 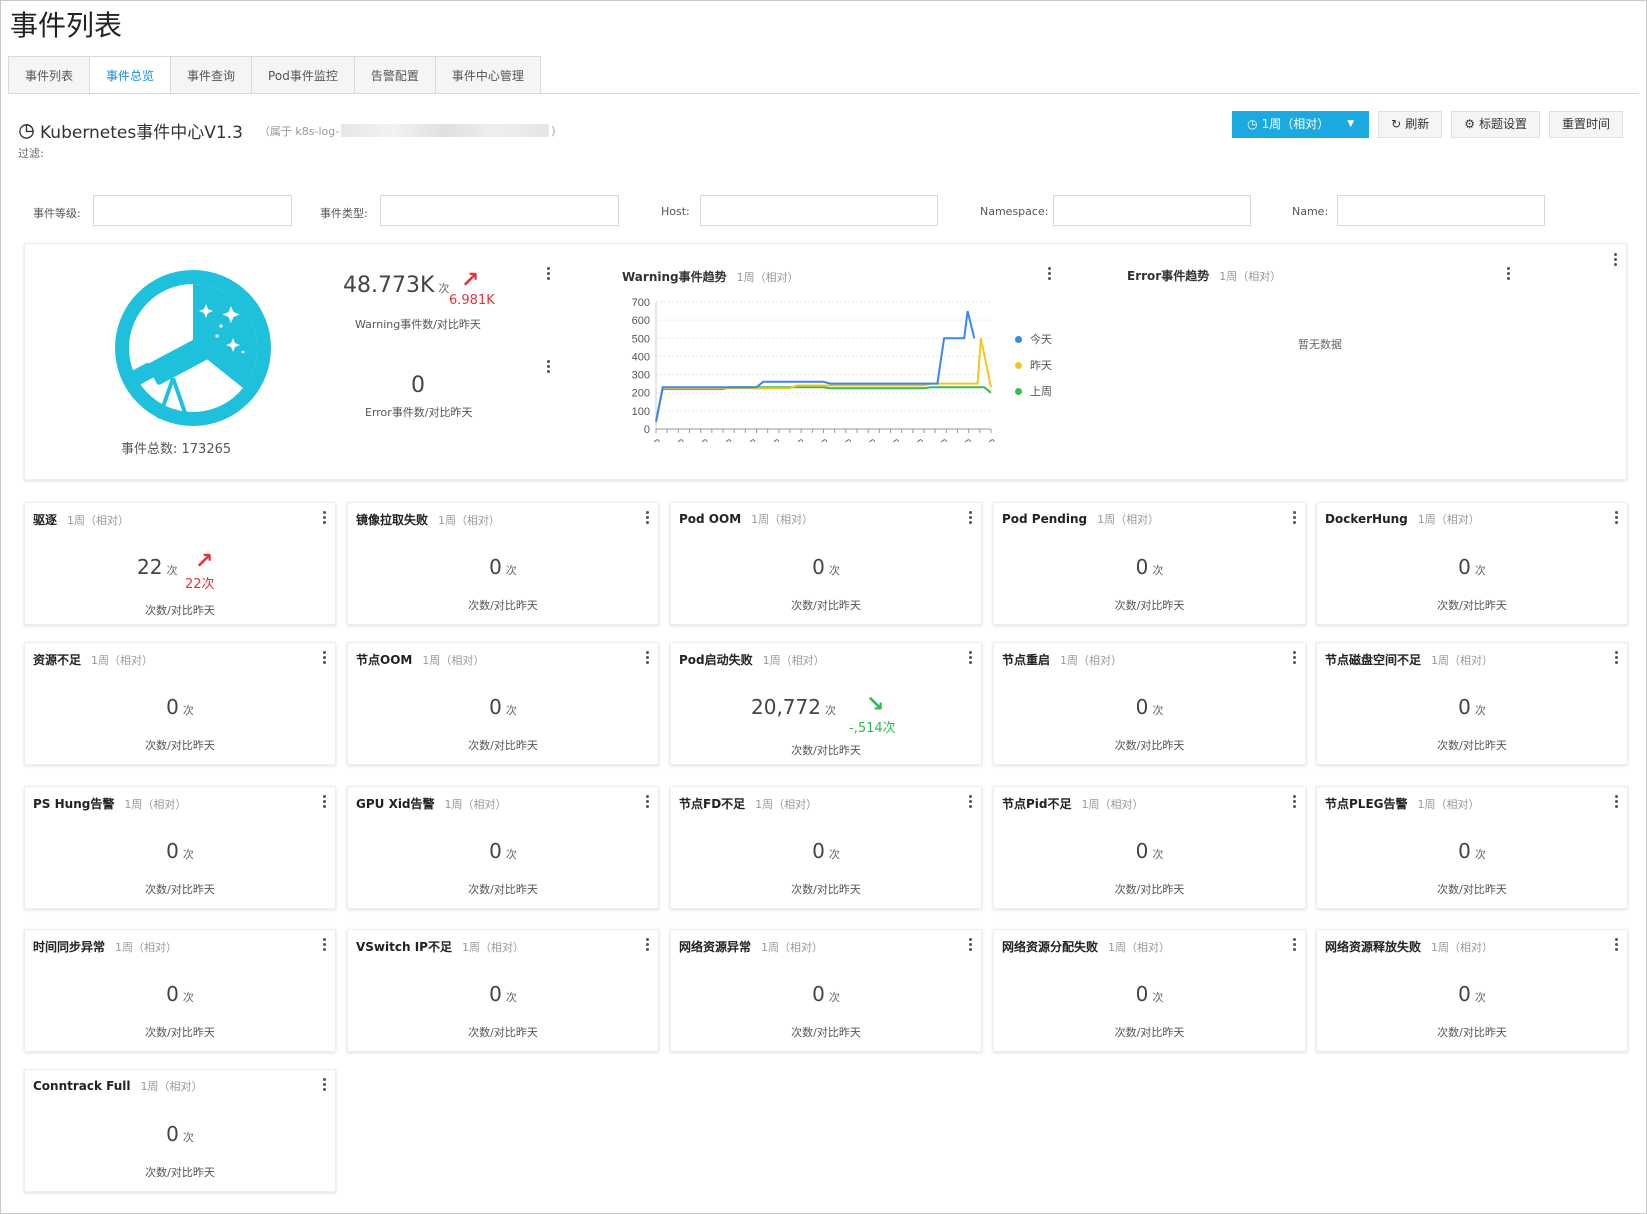 I want to click on refresh-button: ↻ 刷新, so click(x=1410, y=124).